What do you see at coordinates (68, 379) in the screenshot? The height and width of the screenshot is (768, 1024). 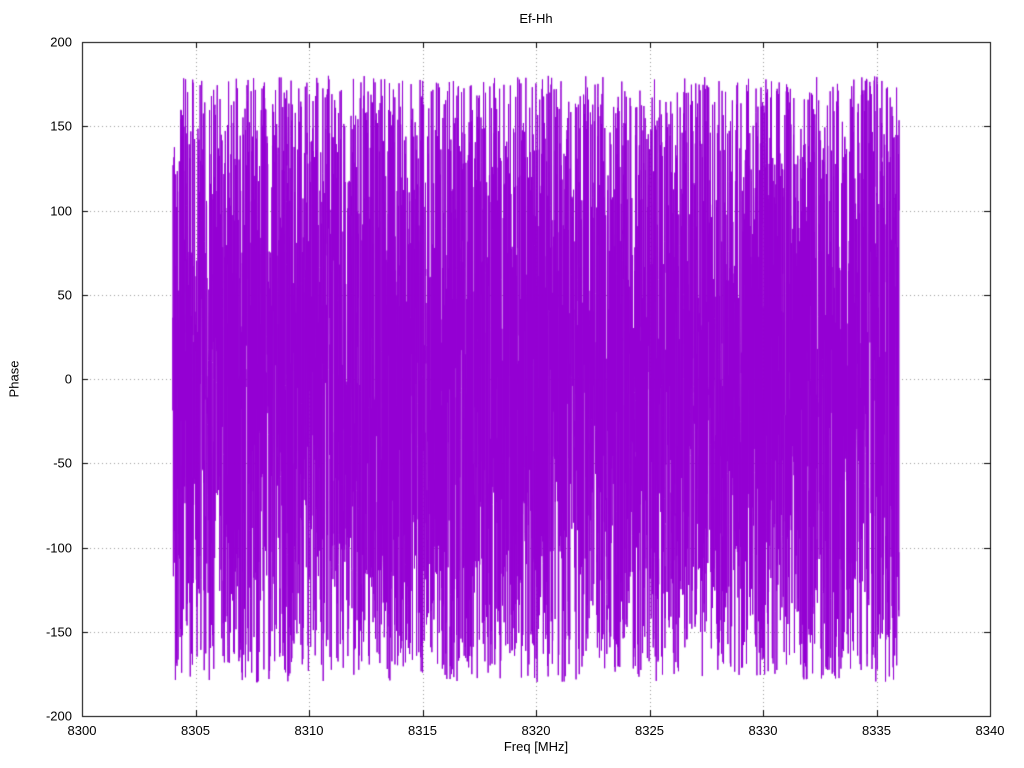 I see `y-tick-label: 0` at bounding box center [68, 379].